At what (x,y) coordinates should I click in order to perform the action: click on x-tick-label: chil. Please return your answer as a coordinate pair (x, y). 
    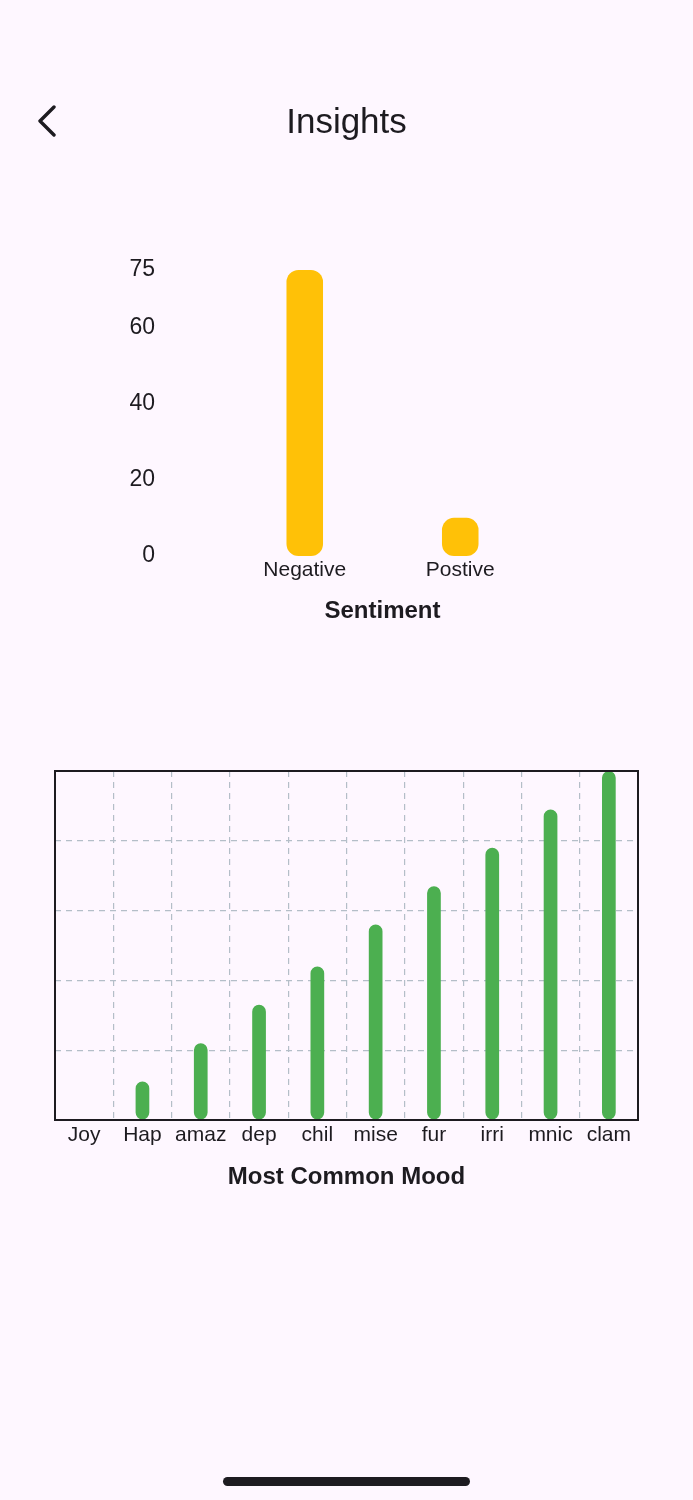
    Looking at the image, I should click on (317, 1134).